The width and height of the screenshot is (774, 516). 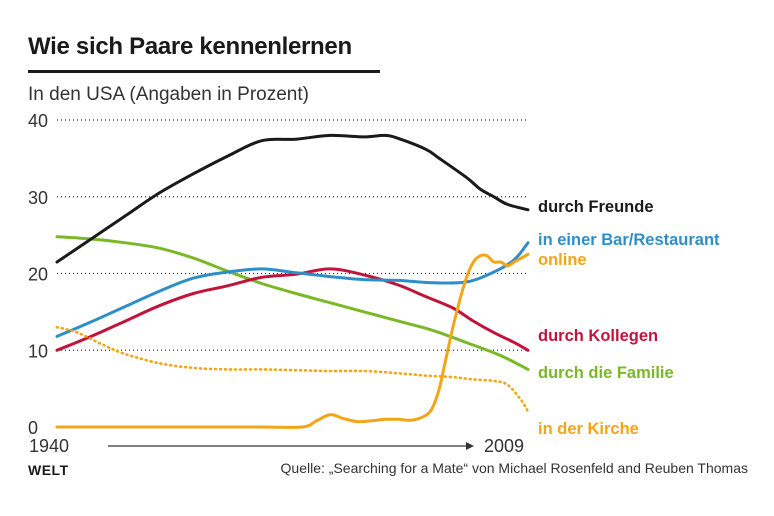 What do you see at coordinates (48, 470) in the screenshot?
I see `welt-logo: WELT` at bounding box center [48, 470].